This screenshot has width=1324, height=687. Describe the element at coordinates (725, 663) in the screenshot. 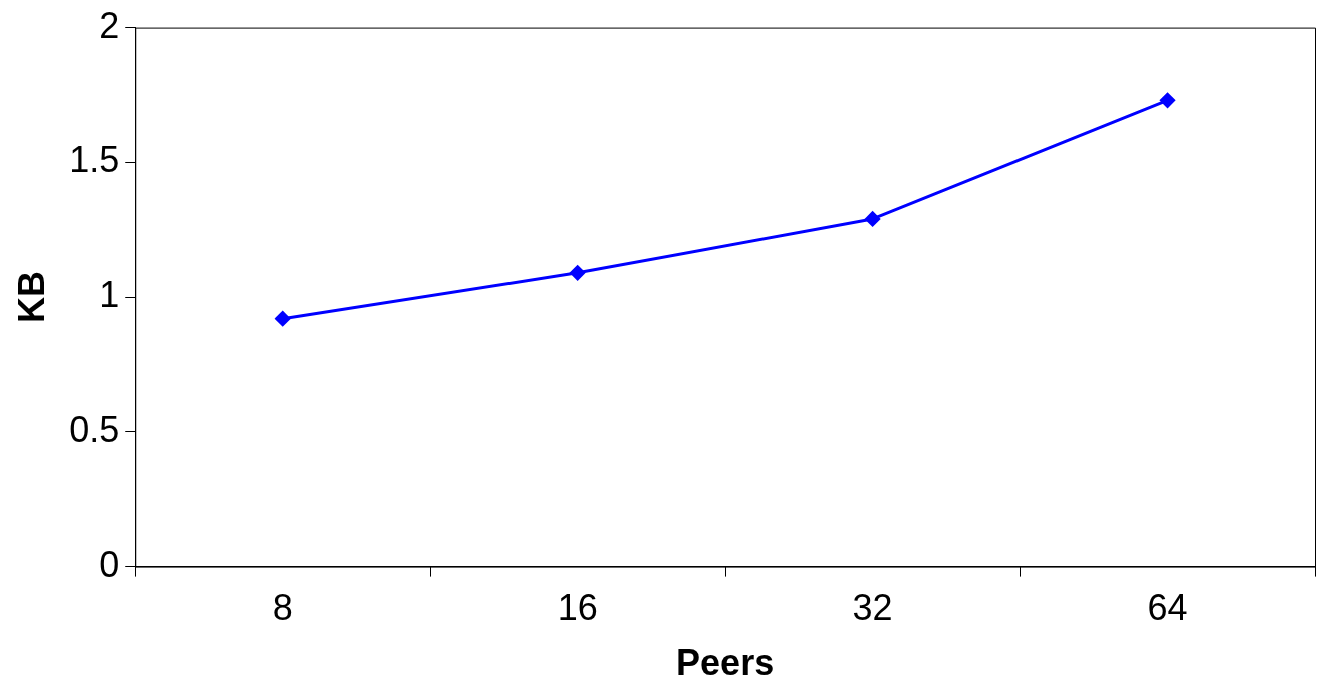

I see `x-axis-title: Peers` at that location.